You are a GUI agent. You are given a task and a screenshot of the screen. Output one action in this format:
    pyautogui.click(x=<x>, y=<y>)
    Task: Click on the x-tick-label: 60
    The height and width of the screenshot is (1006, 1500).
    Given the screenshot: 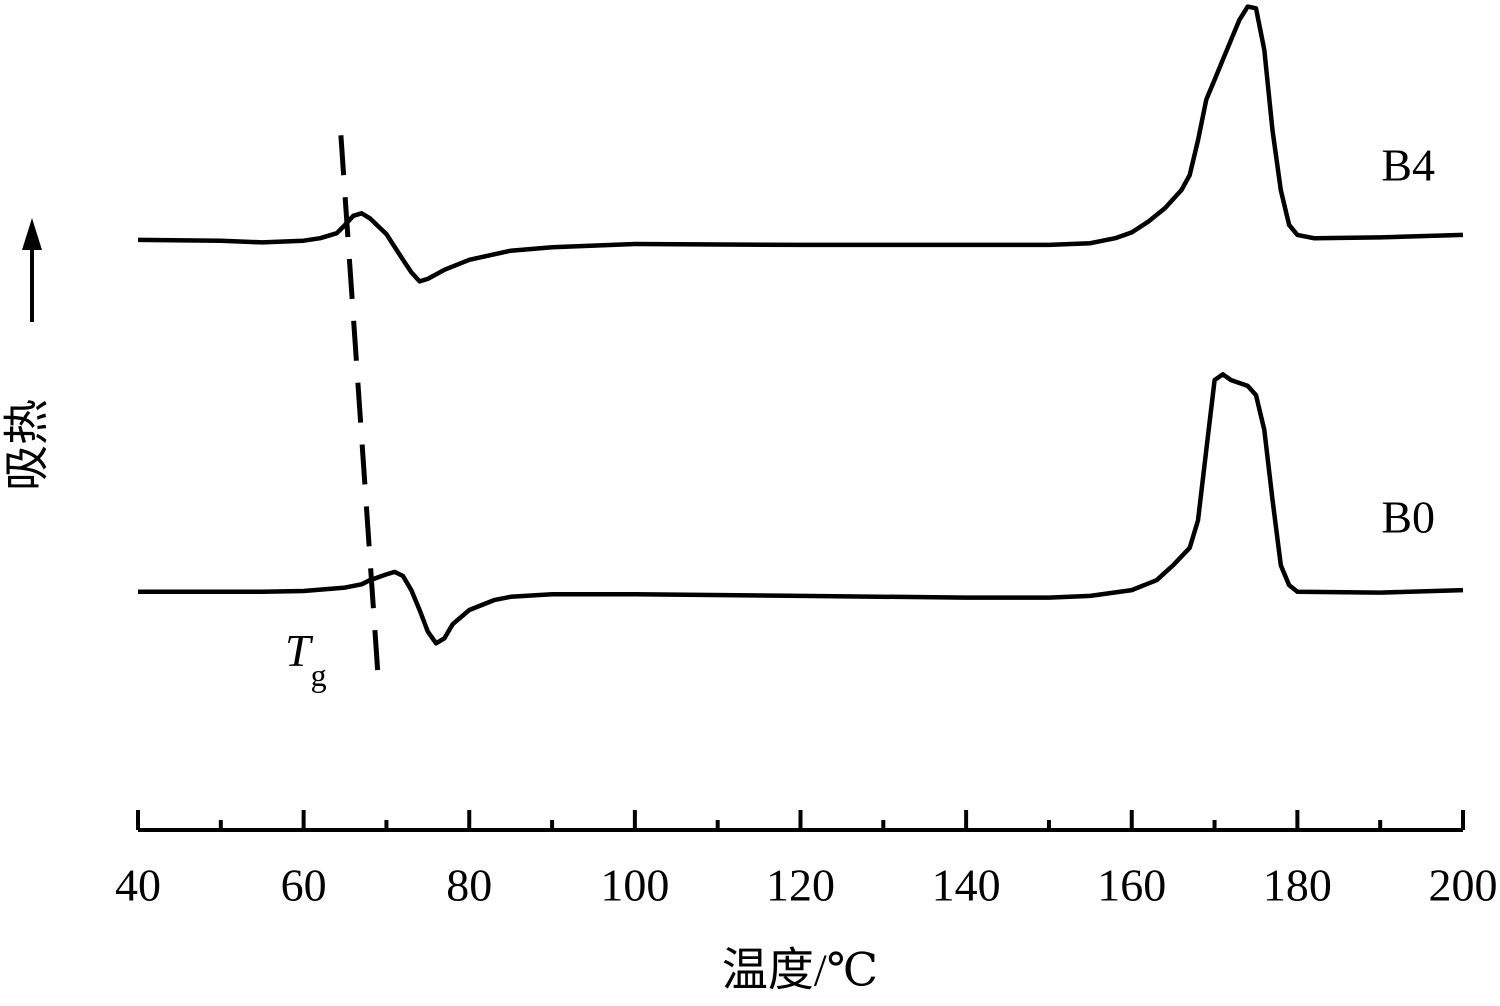 What is the action you would take?
    pyautogui.click(x=304, y=885)
    